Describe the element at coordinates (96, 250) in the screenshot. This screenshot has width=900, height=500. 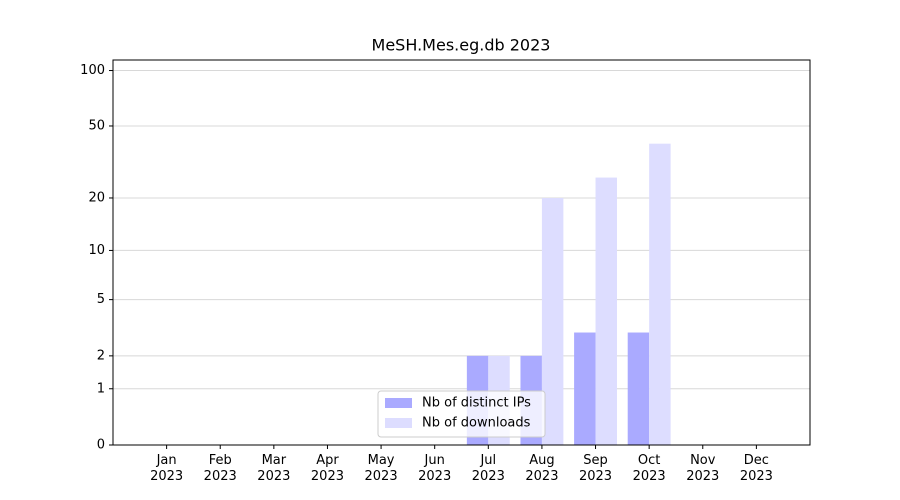
I see `y-tick-label: 10` at that location.